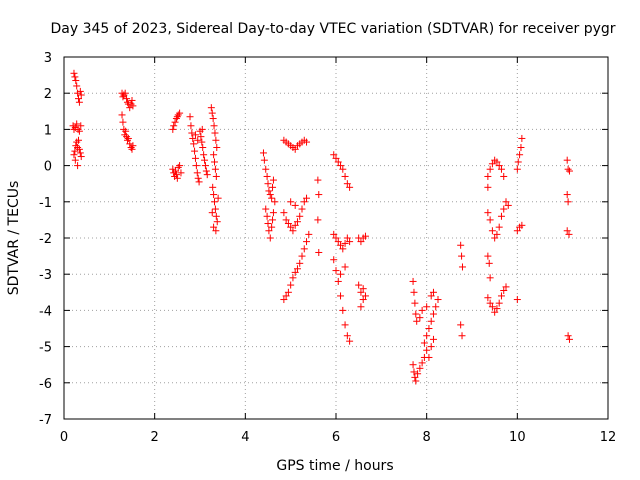 The image size is (640, 480). What do you see at coordinates (64, 437) in the screenshot?
I see `x-tick-label: 0` at bounding box center [64, 437].